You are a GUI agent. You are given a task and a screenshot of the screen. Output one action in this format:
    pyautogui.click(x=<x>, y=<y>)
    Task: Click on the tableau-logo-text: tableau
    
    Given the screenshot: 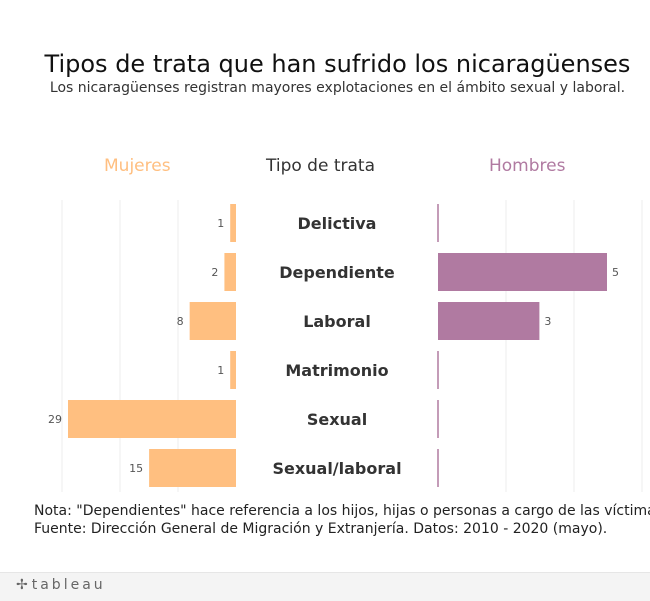 What is the action you would take?
    pyautogui.click(x=68, y=585)
    